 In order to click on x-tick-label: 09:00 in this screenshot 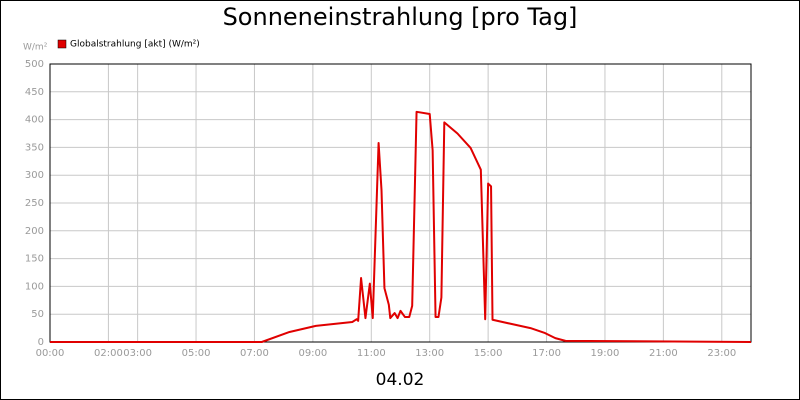, I will do `click(312, 353)`.